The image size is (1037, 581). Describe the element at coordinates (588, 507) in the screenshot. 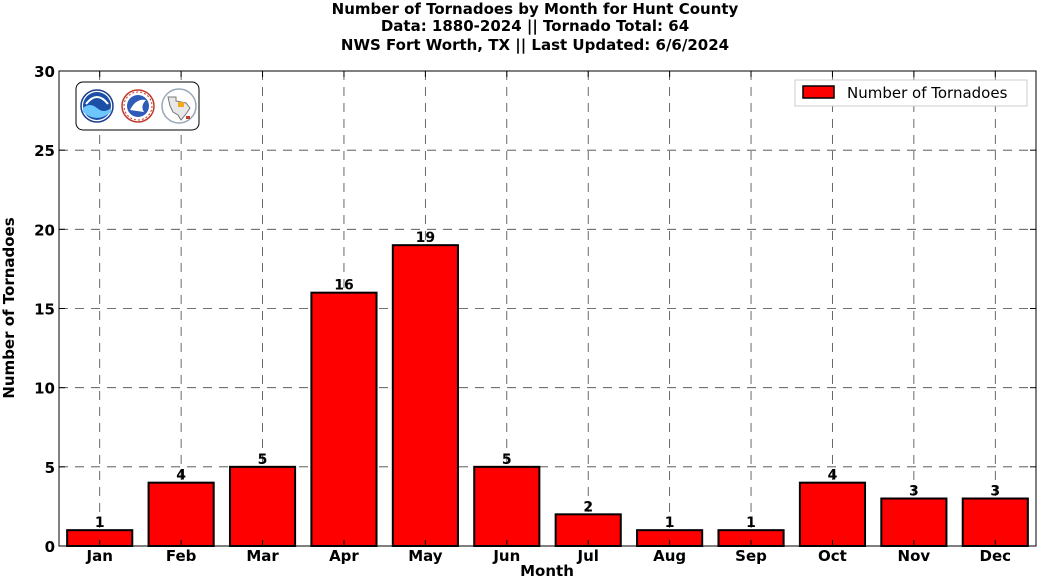

I see `bar-value-label: 2` at that location.